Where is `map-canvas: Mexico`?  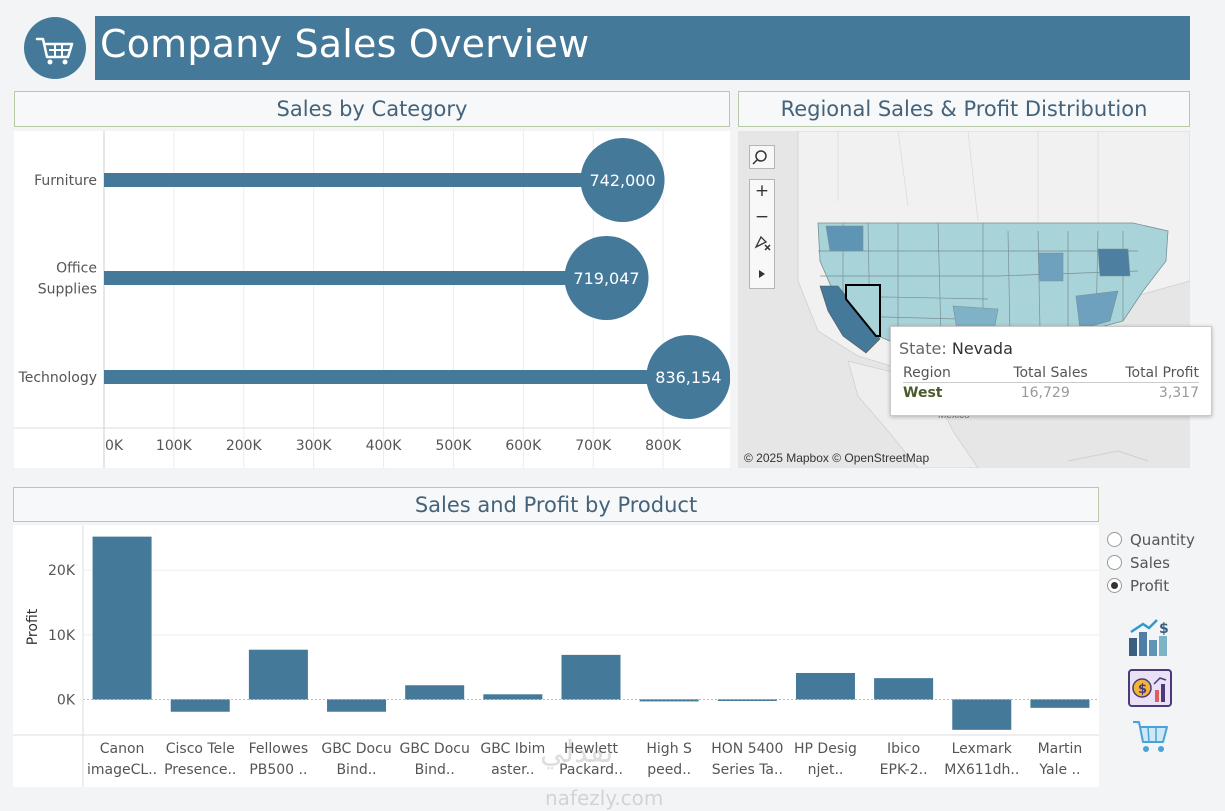 map-canvas: Mexico is located at coordinates (993, 299).